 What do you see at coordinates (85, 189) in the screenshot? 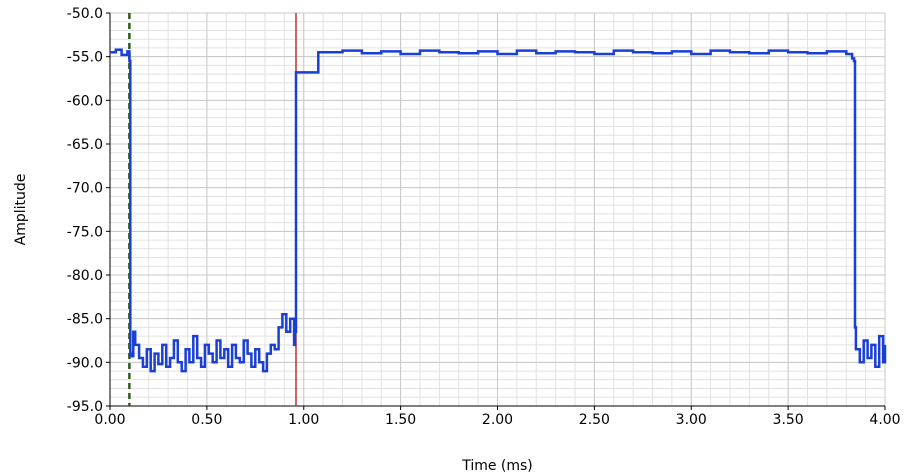
I see `y-tick-label: -70.0` at bounding box center [85, 189].